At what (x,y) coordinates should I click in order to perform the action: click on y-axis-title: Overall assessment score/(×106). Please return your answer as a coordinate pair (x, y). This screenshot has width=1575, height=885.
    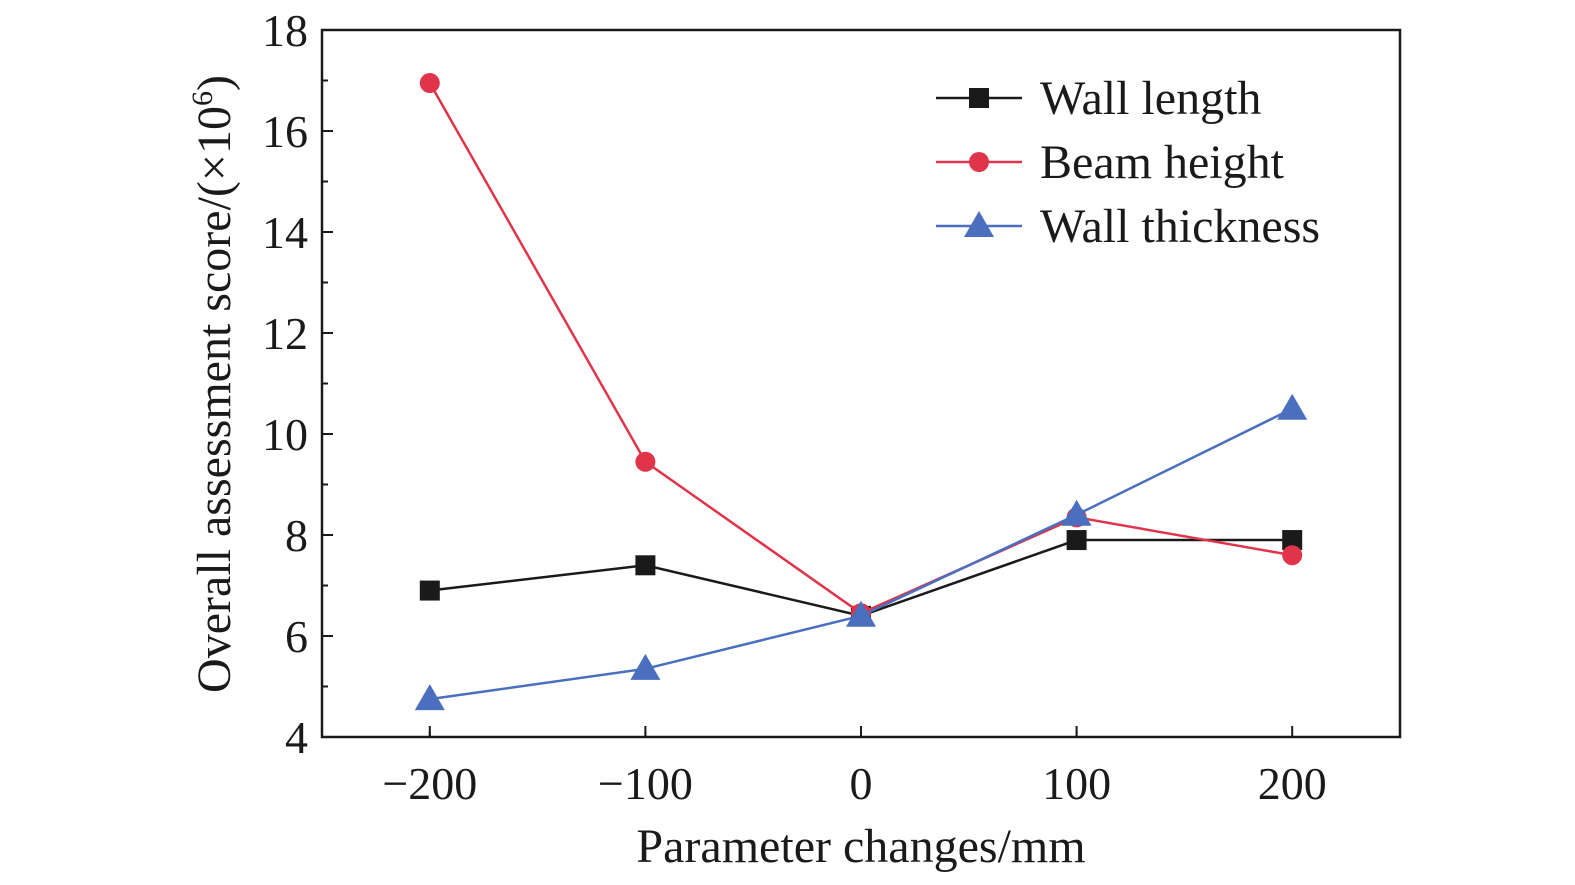
    Looking at the image, I should click on (213, 384).